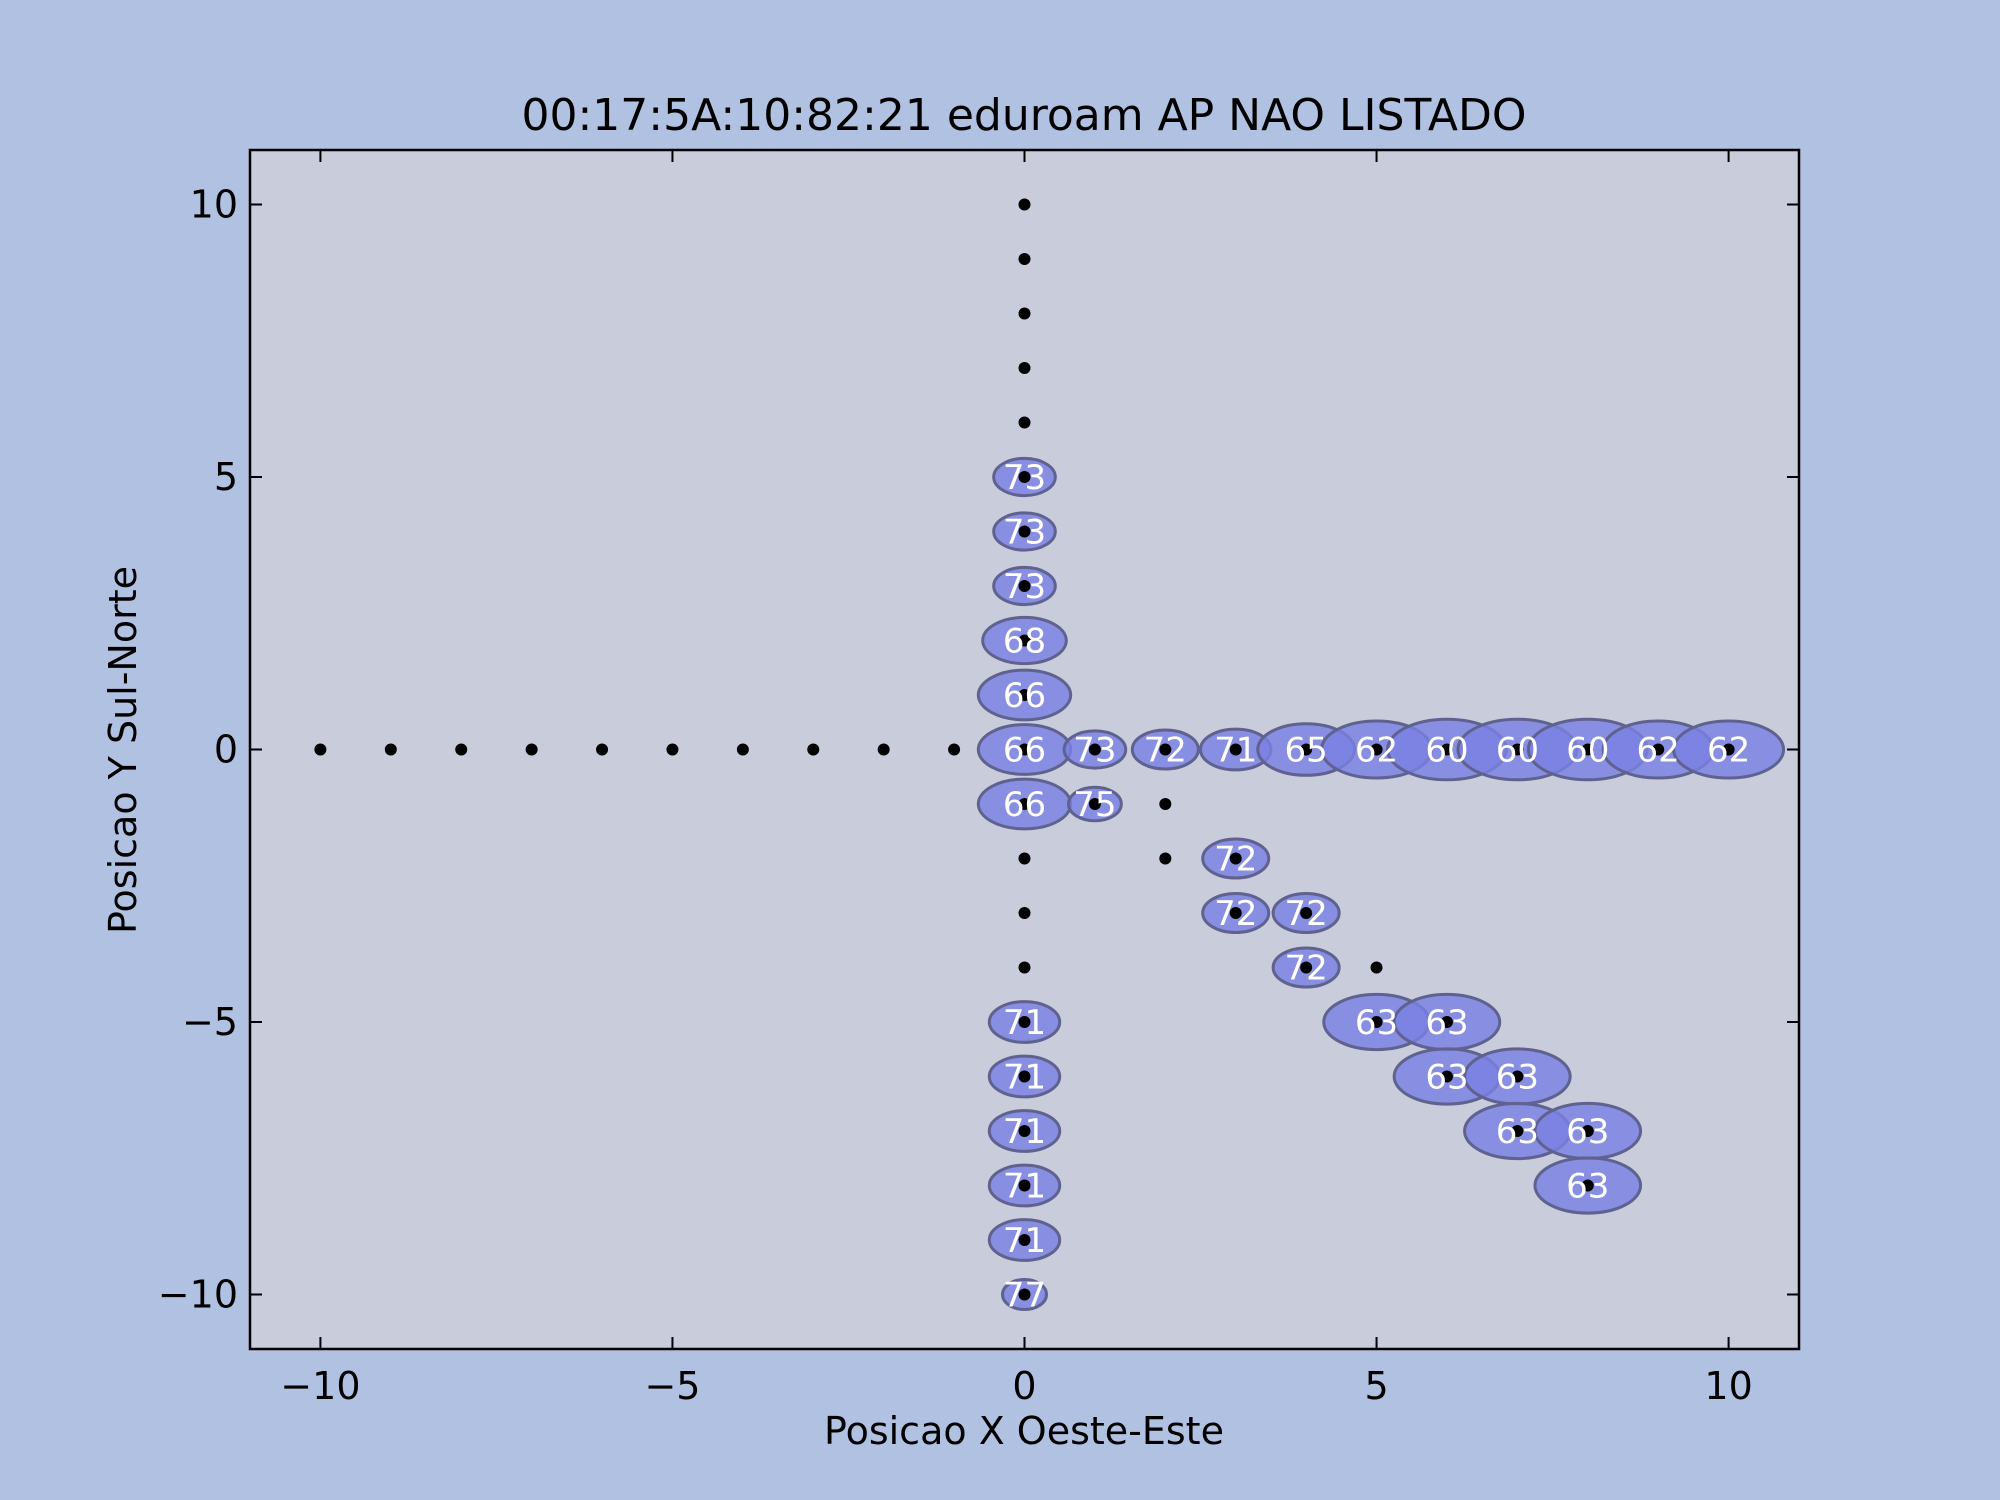 This screenshot has height=1500, width=2000. Describe the element at coordinates (320, 1386) in the screenshot. I see `x-tick-label: −10` at that location.